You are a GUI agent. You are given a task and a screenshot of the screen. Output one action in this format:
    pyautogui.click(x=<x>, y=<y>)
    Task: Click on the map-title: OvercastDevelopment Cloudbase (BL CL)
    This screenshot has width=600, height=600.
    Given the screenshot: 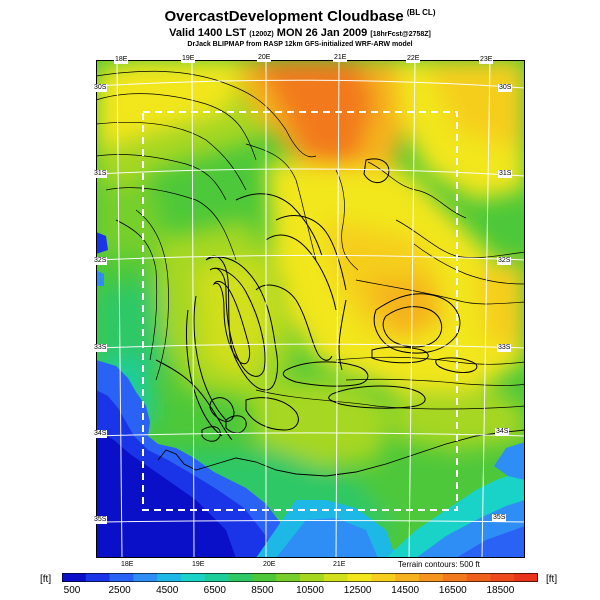 What is the action you would take?
    pyautogui.click(x=300, y=16)
    